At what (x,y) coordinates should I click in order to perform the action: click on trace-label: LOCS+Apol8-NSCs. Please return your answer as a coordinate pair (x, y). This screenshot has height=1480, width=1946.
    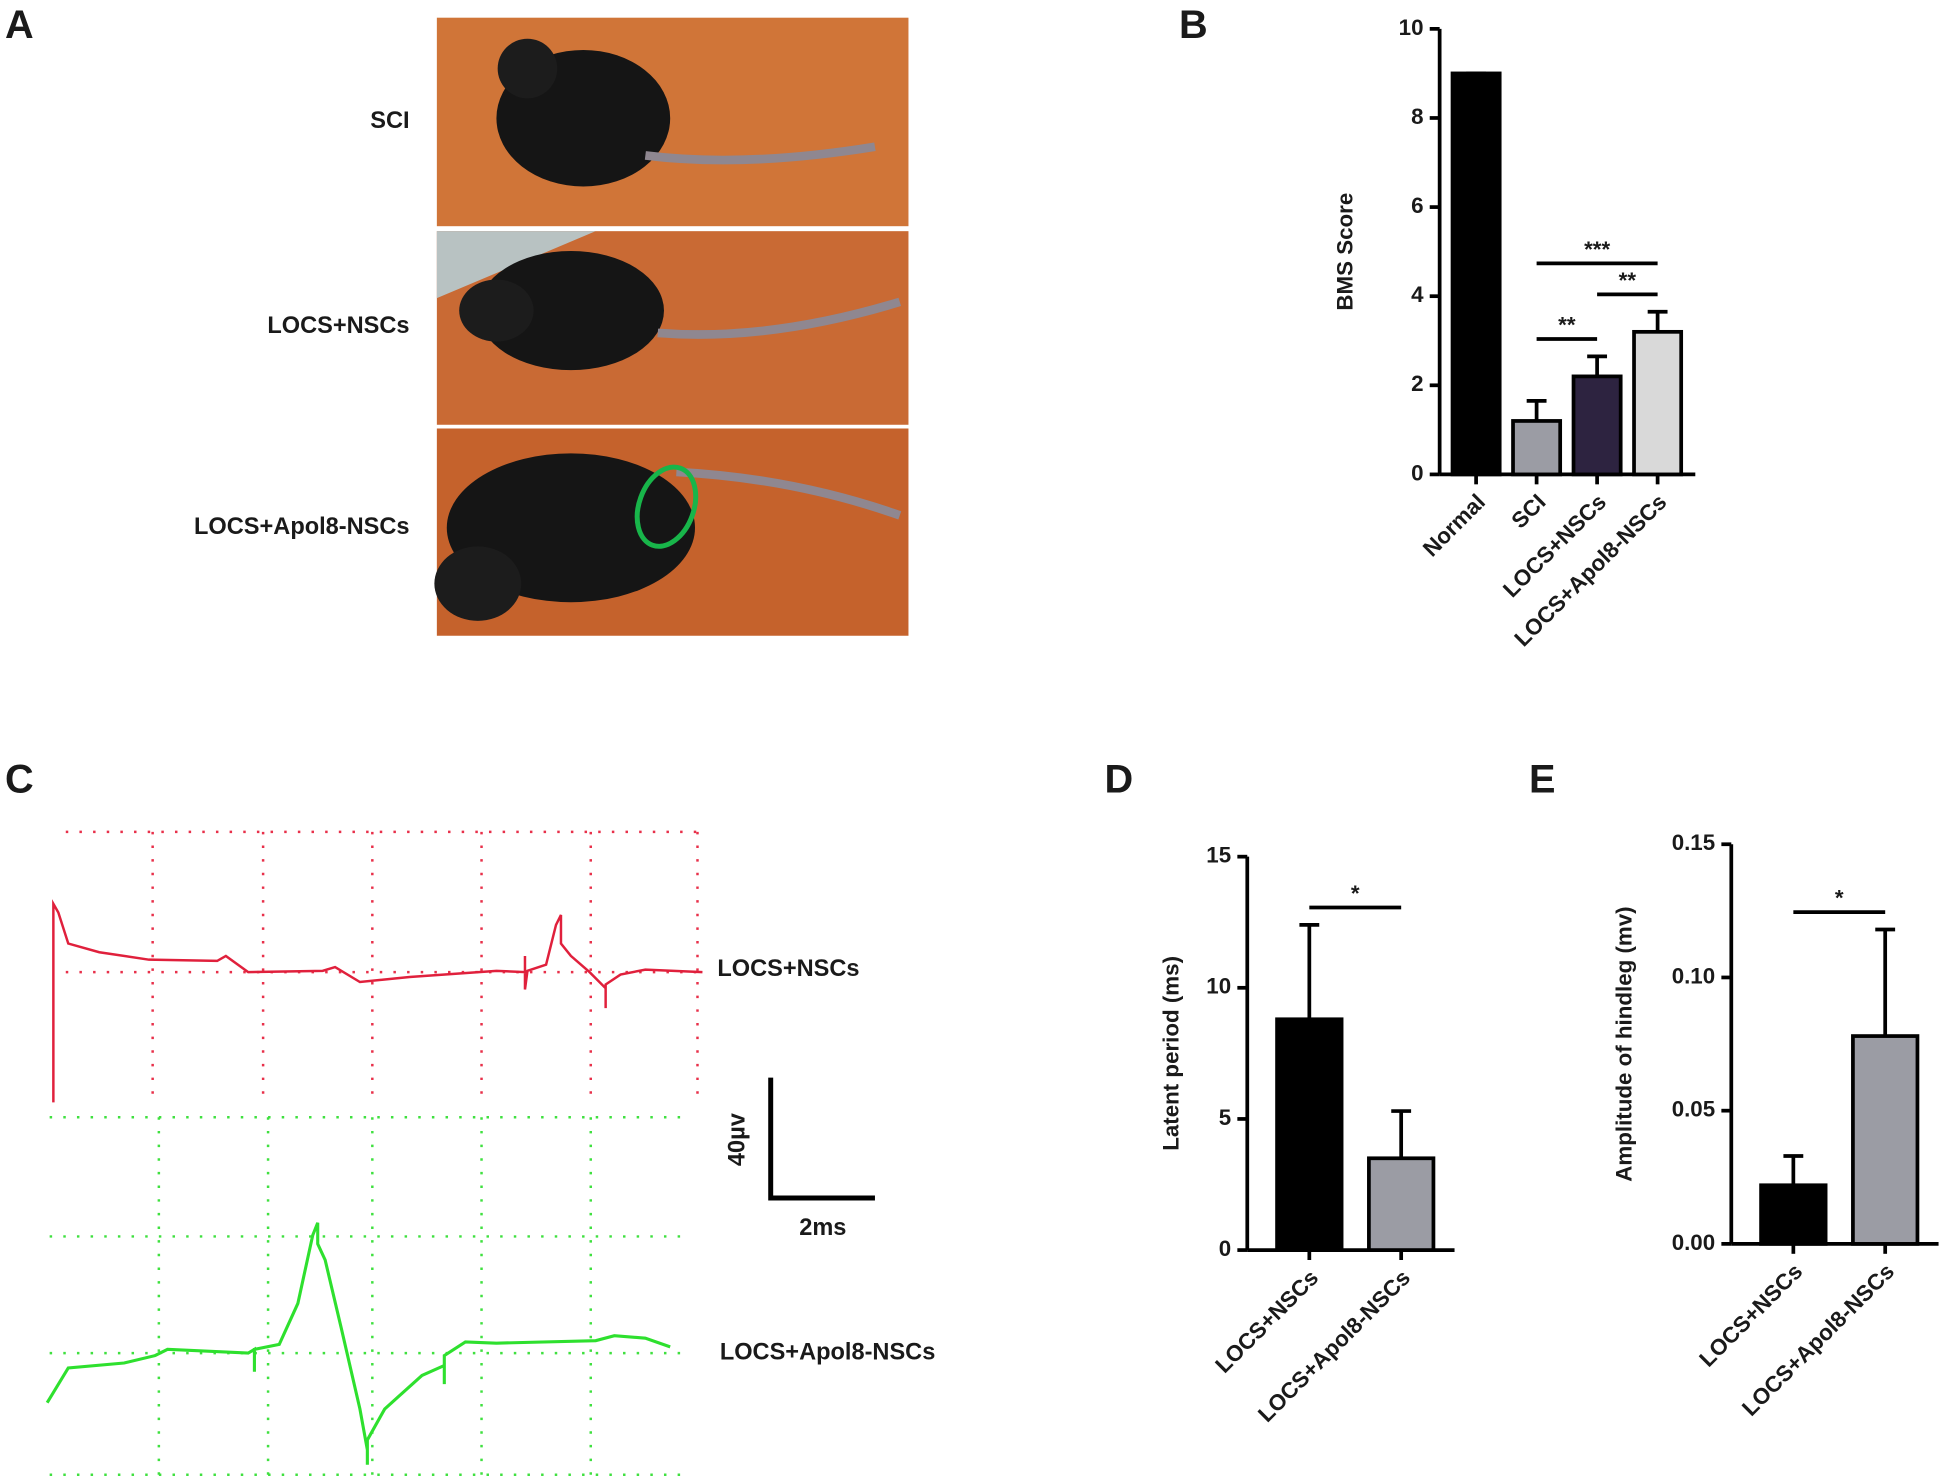
    Looking at the image, I should click on (828, 1351).